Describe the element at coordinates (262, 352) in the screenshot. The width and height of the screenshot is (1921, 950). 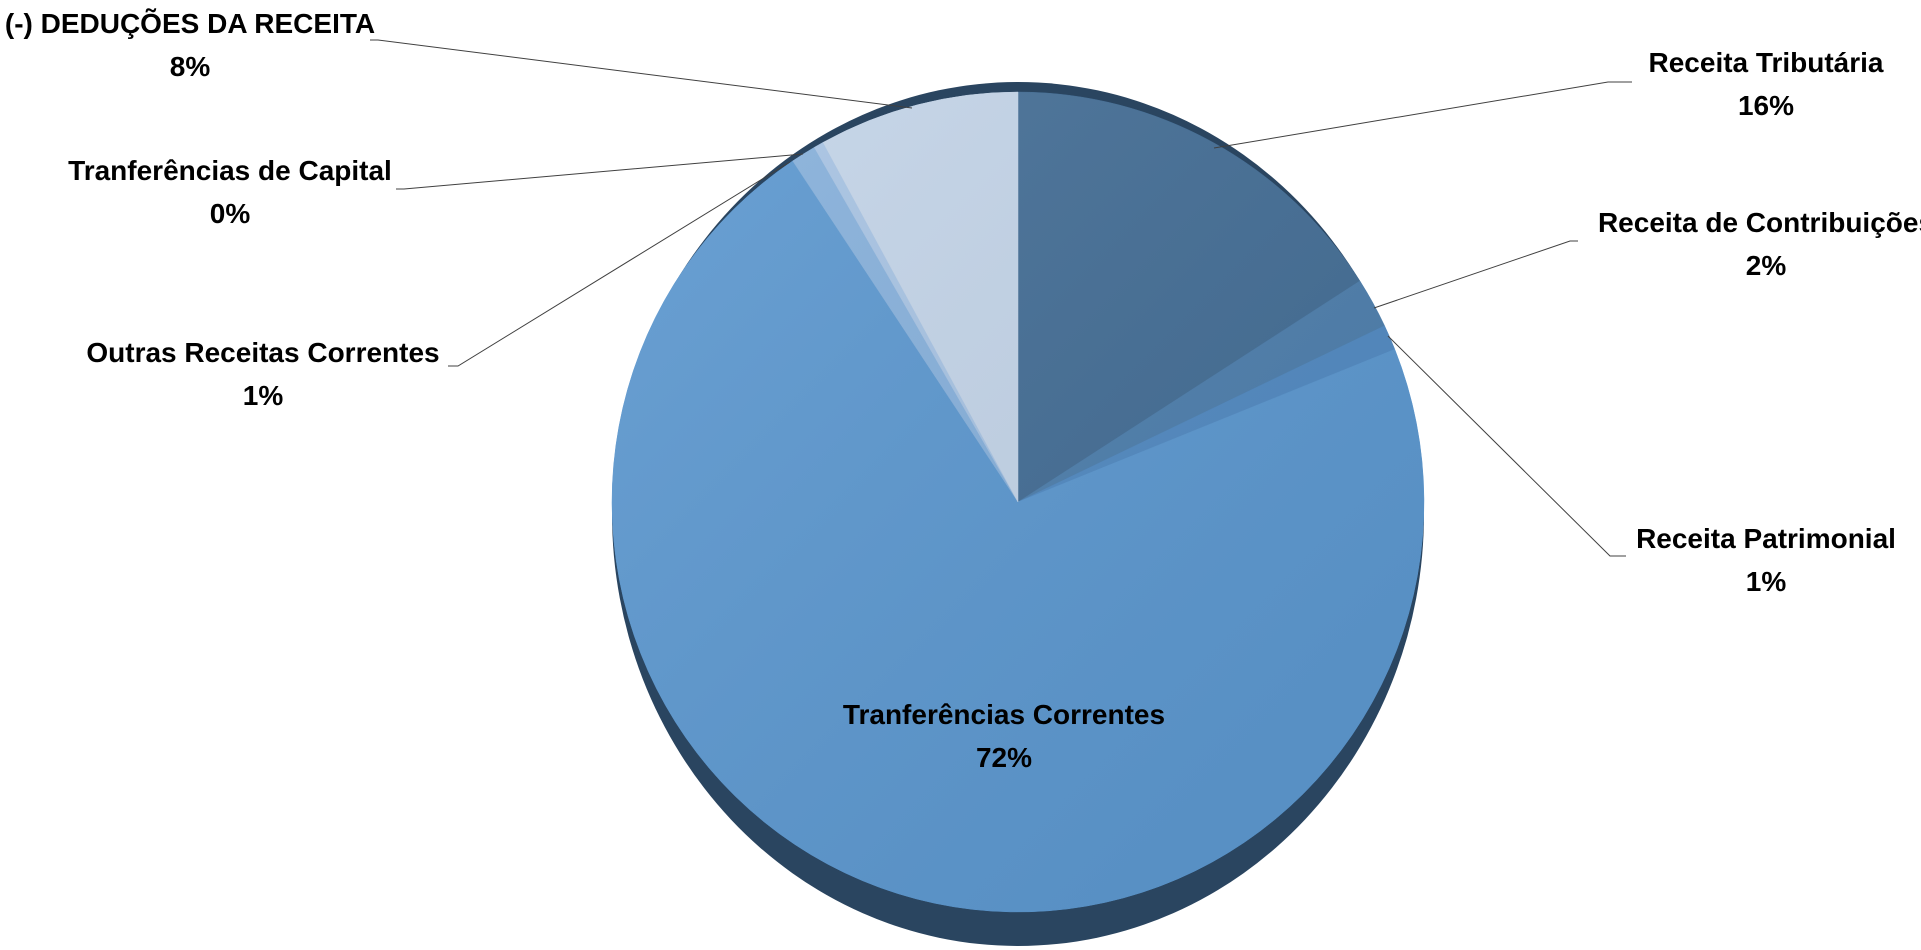
I see `slice-name-label: Outras Receitas Correntes` at that location.